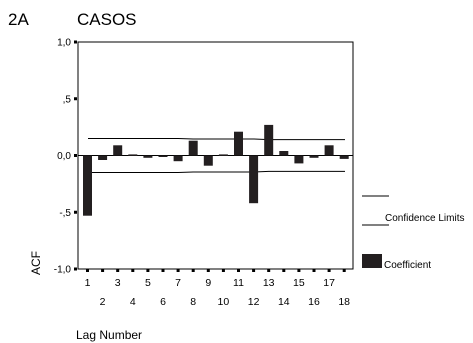 This screenshot has width=473, height=343. Describe the element at coordinates (224, 302) in the screenshot. I see `x-tick-label: 10` at that location.